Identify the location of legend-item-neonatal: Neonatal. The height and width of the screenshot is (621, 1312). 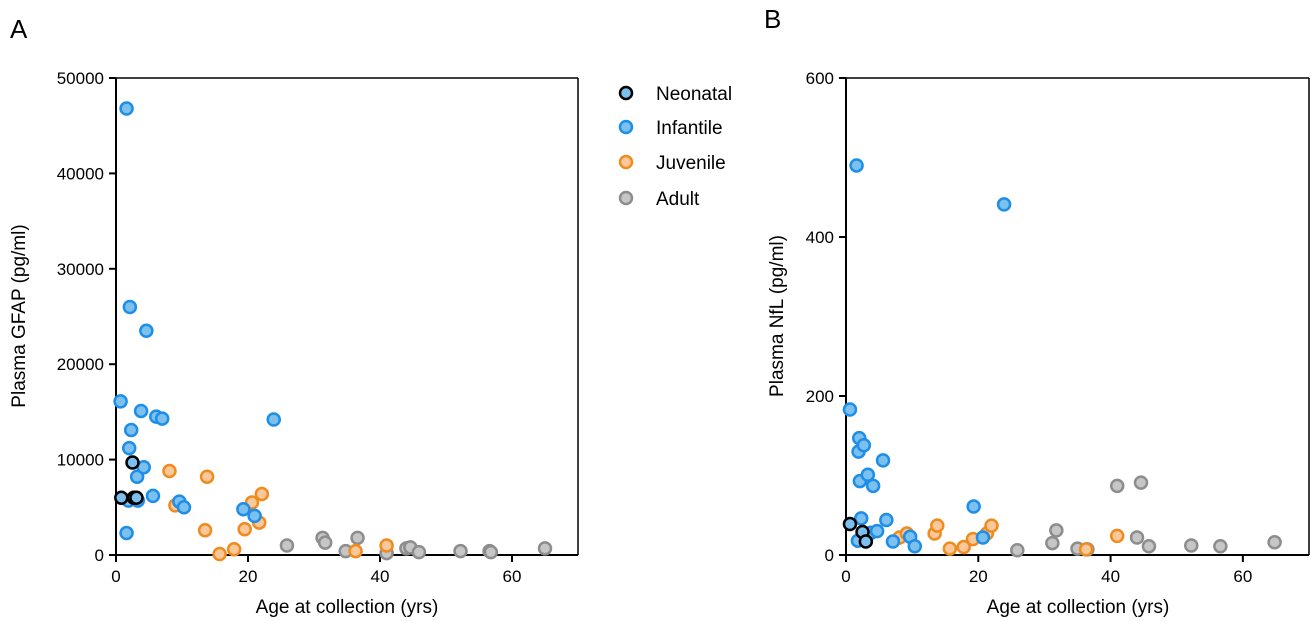
(675, 94).